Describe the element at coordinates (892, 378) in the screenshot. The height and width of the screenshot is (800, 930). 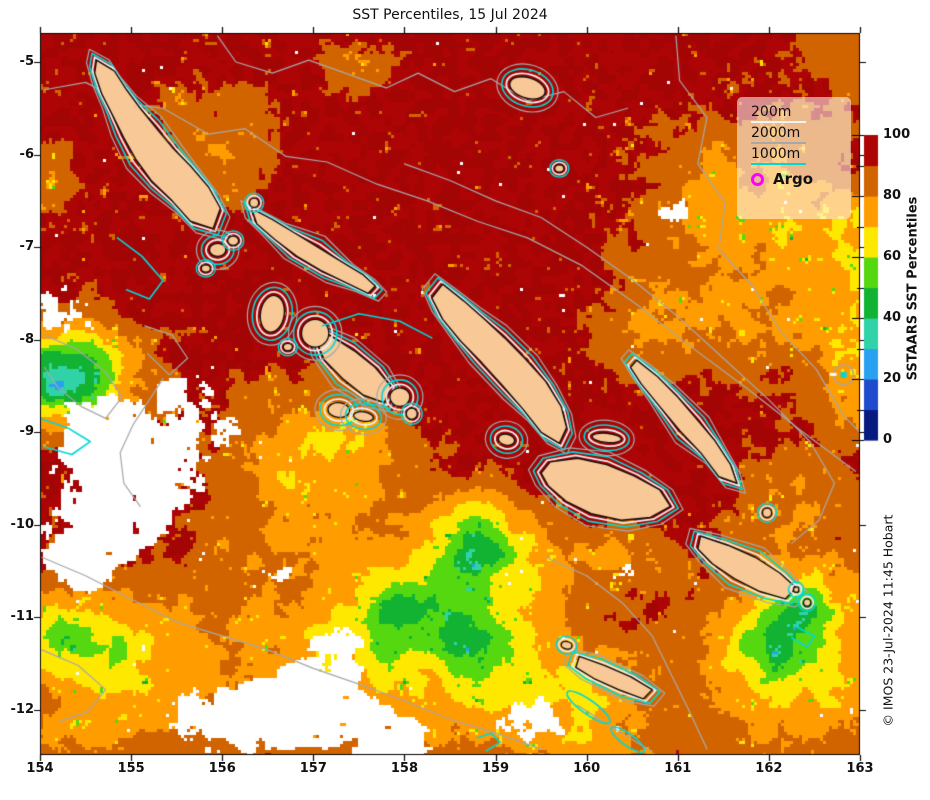
I see `colorbar-tick-label: 20` at that location.